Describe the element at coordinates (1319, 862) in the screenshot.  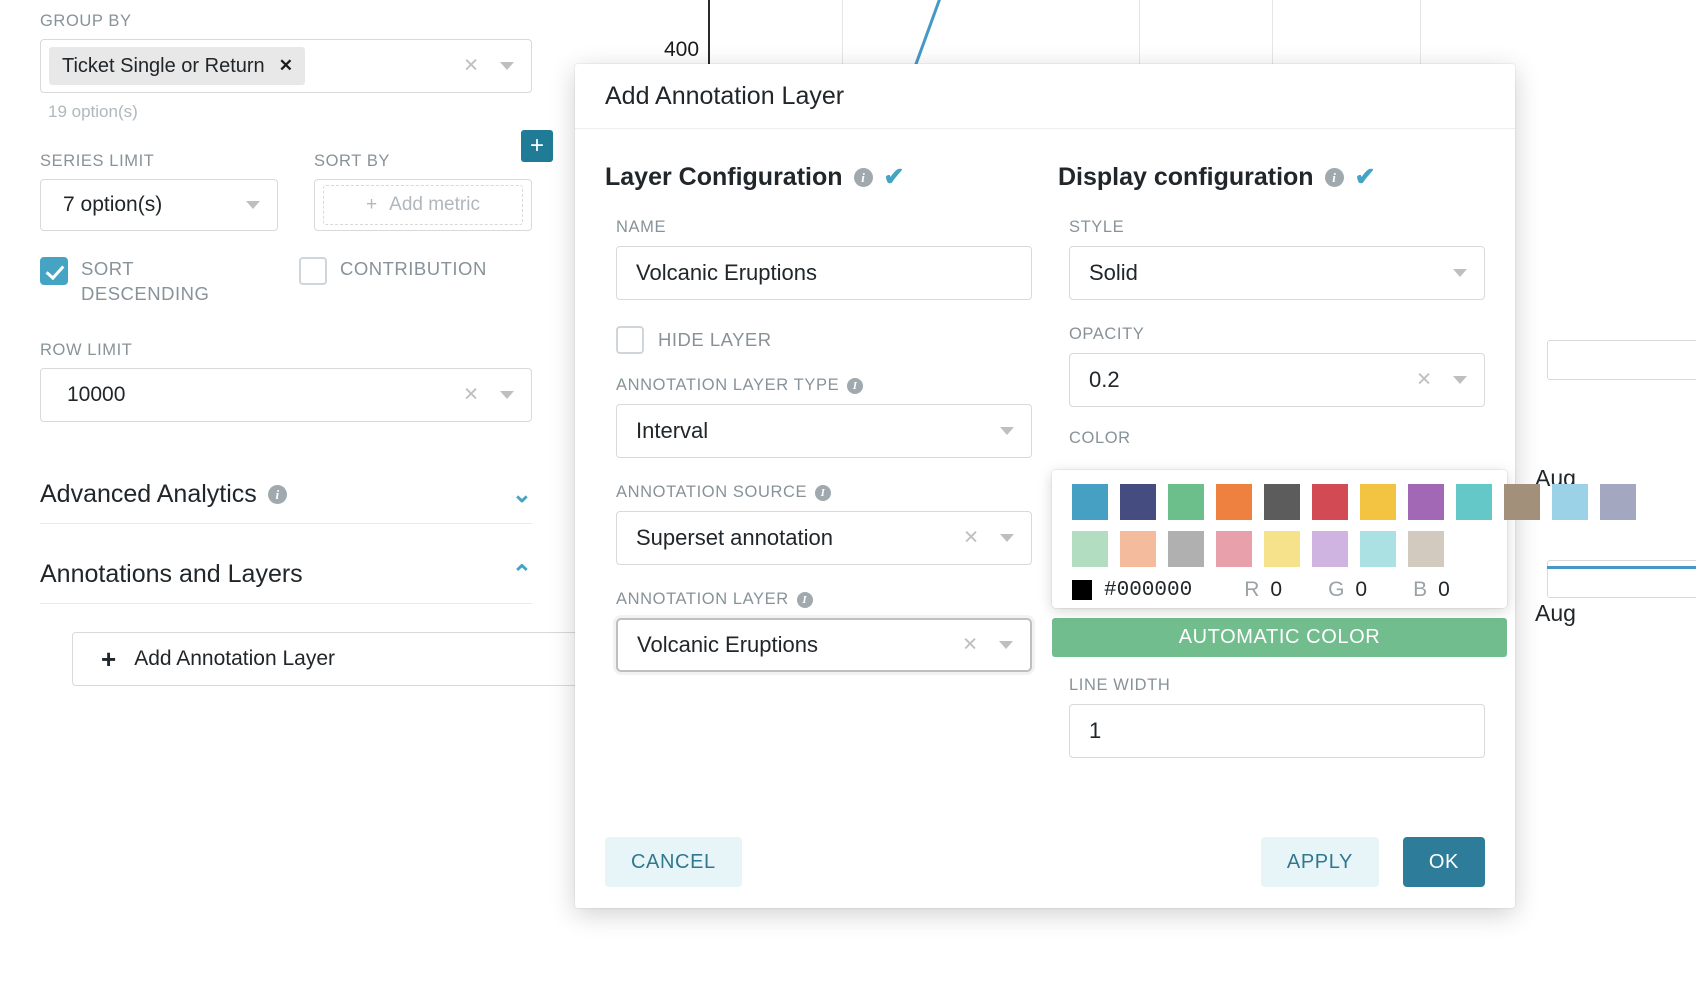
I see `apply-button: APPLY` at that location.